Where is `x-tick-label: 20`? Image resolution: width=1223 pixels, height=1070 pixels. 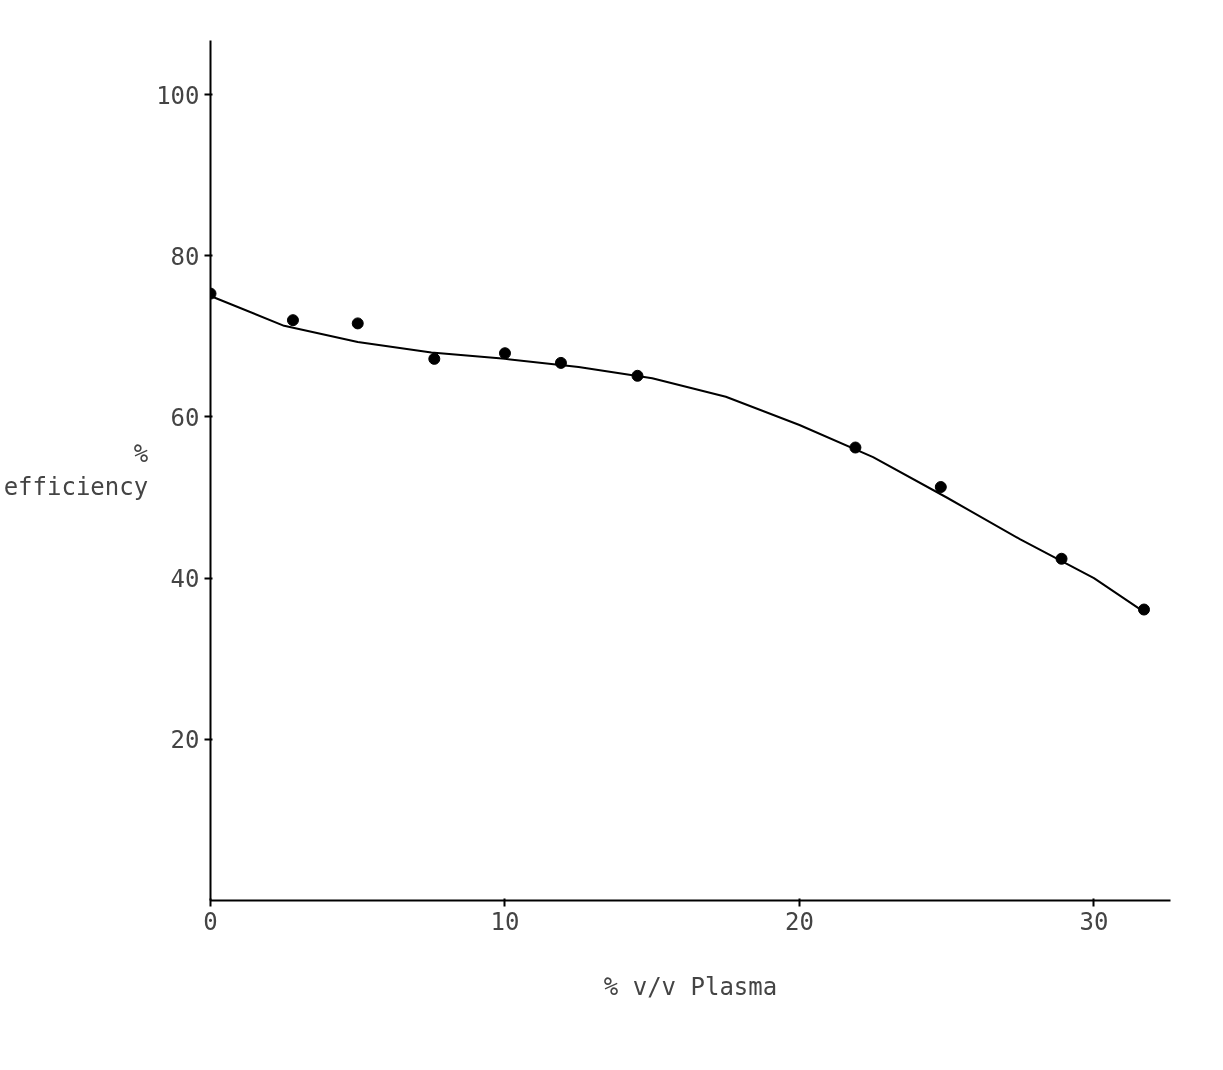 x-tick-label: 20 is located at coordinates (799, 921).